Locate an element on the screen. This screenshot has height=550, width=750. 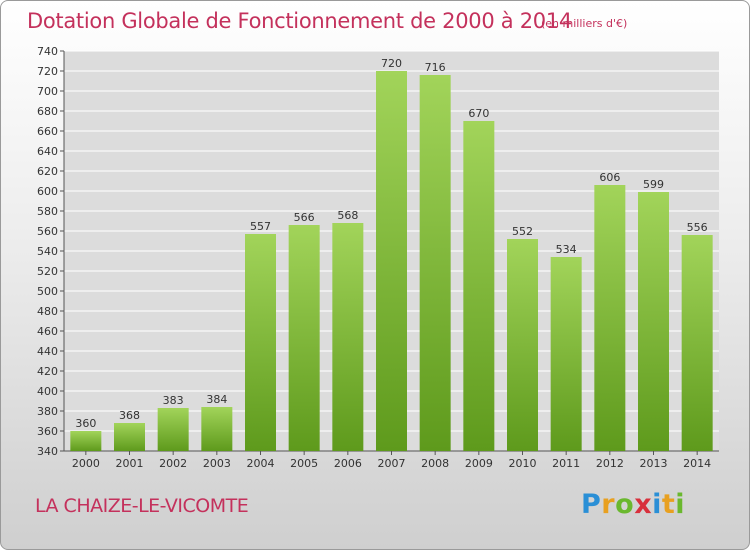
value-label: 716 is located at coordinates (435, 67).